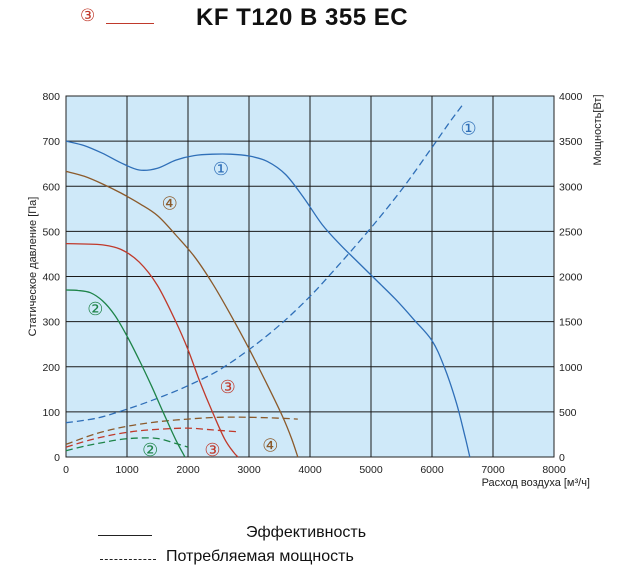 The width and height of the screenshot is (639, 583). I want to click on x-tick-label: 4000, so click(310, 470).